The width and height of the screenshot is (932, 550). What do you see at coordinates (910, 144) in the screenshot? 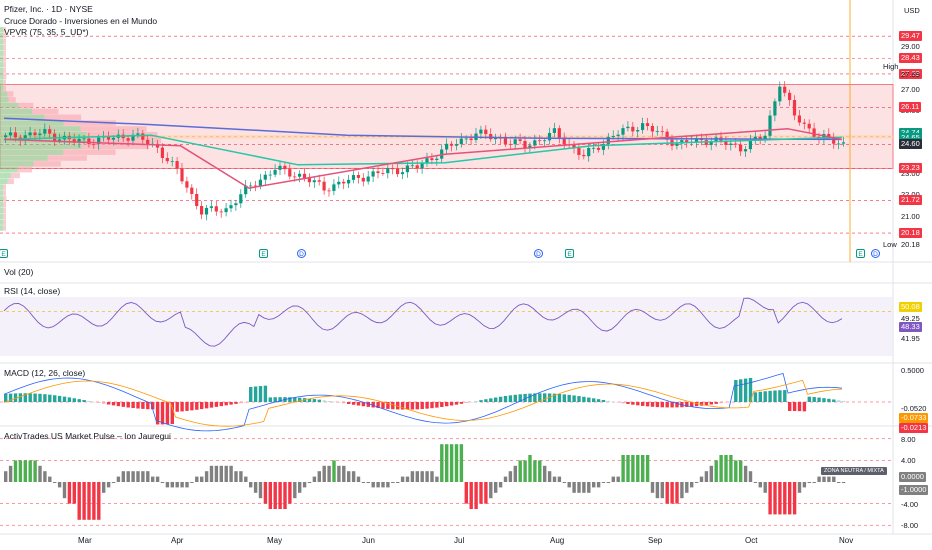
I see `last-price-tag: 24.60` at bounding box center [910, 144].